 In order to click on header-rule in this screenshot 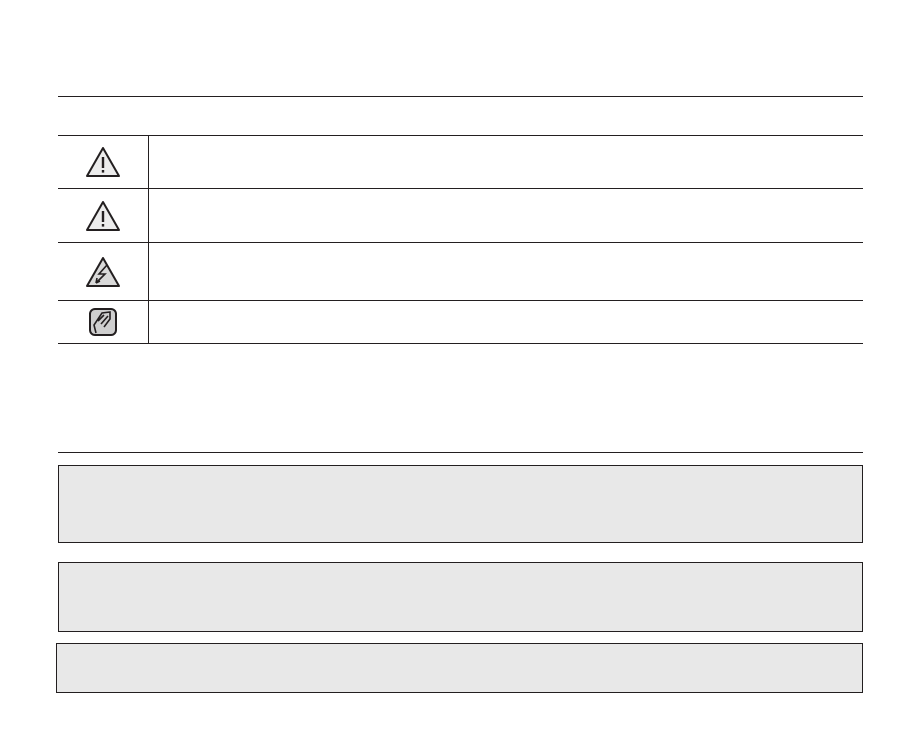, I will do `click(460, 96)`.